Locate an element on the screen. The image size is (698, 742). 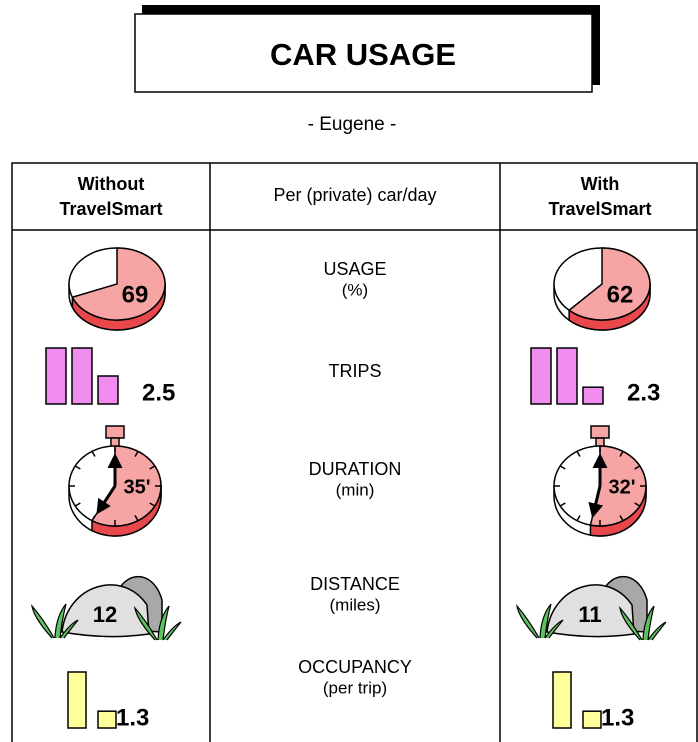
row-label: DISTANCE is located at coordinates (355, 584).